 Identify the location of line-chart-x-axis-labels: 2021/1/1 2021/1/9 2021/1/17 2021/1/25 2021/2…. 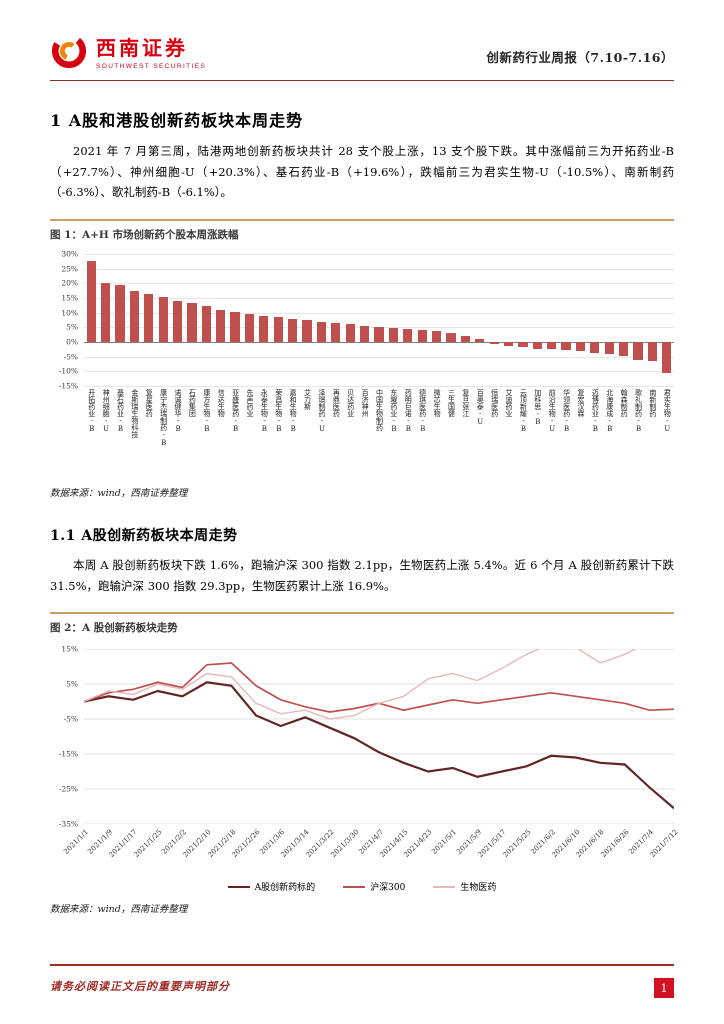
(371, 851).